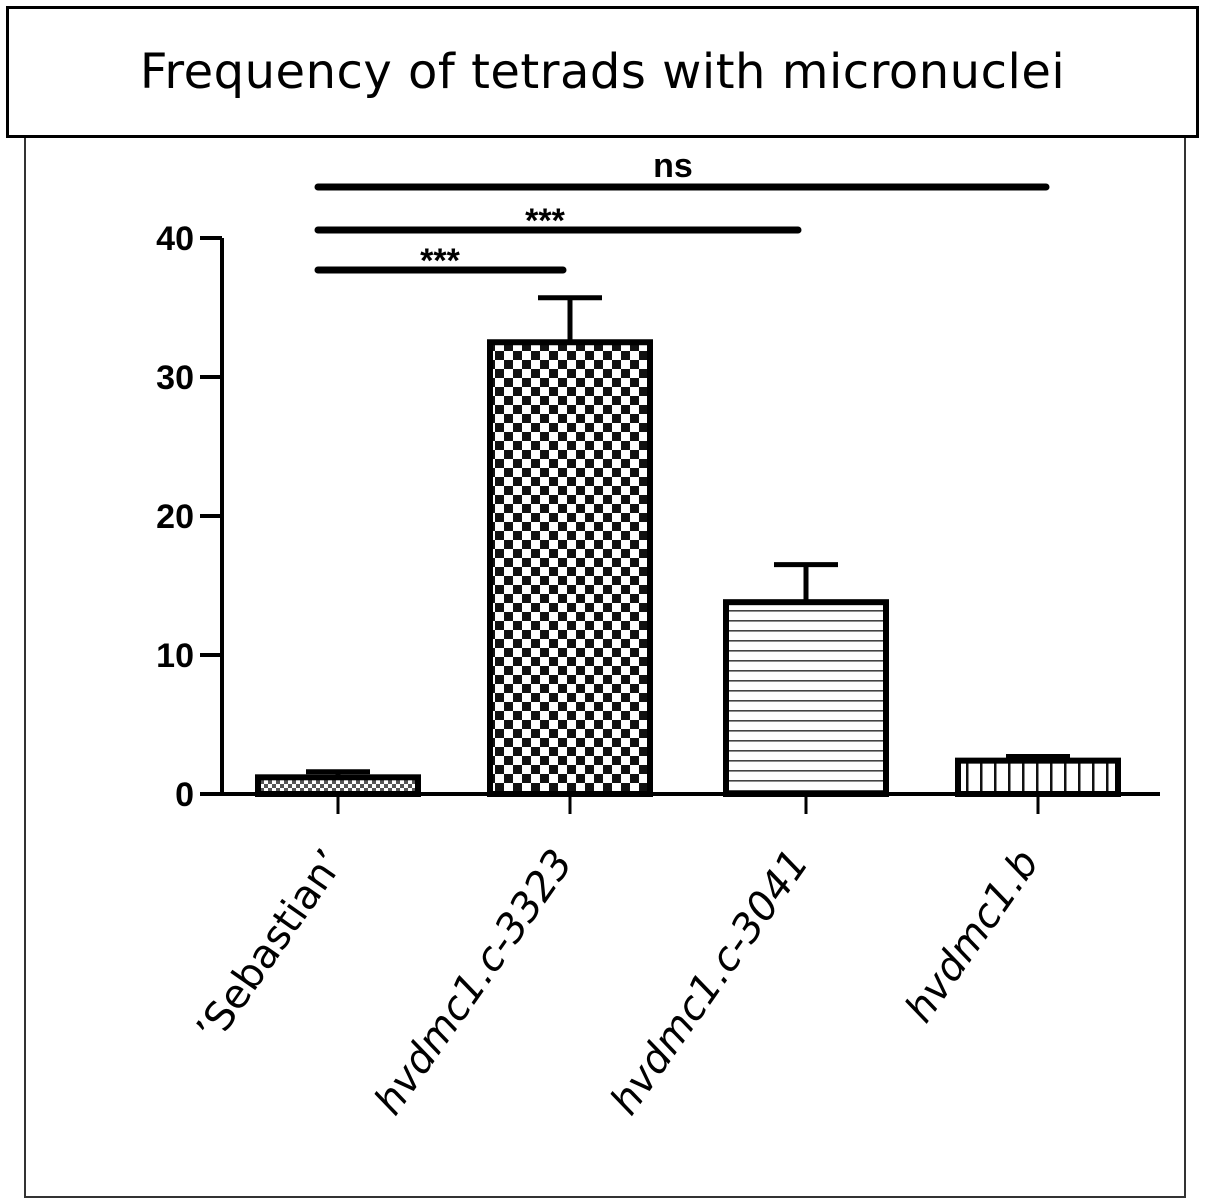  I want to click on chart-title: Frequency of tetrads with micronuclei, so click(602, 72).